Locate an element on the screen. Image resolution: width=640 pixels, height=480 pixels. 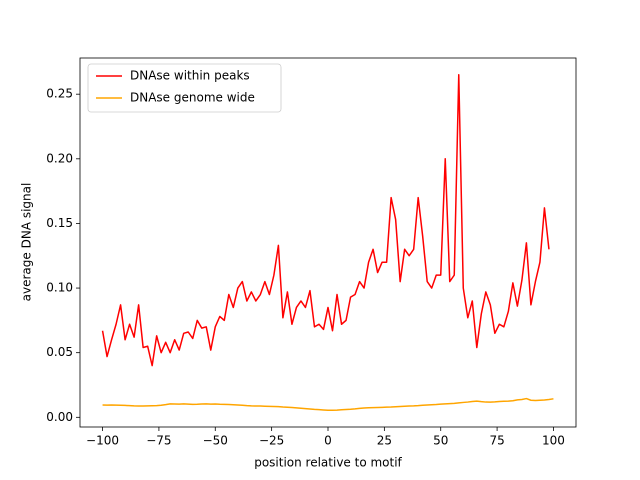
y-tick-label: 0.00 is located at coordinates (59, 417).